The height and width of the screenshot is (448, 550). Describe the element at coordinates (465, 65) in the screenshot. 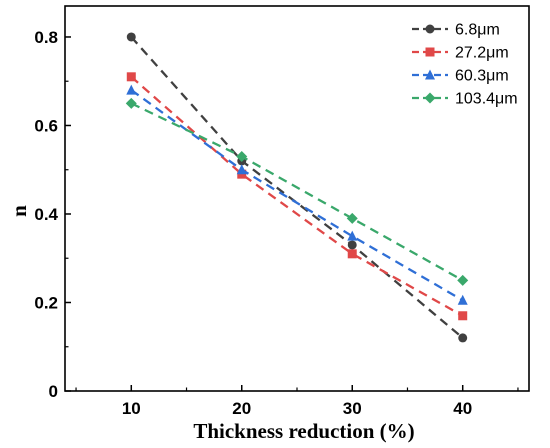

I see `legend: 6.8μm 27.2μm 60.3μm 103.4μm` at that location.